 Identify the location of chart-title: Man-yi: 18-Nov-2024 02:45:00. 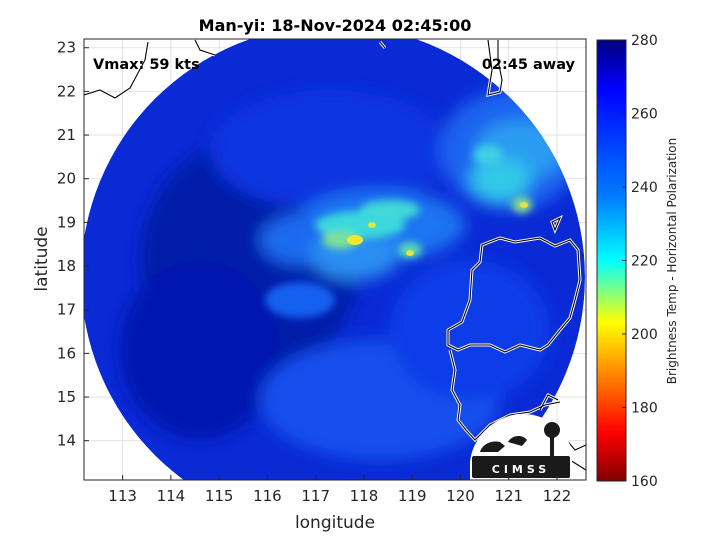
(335, 25).